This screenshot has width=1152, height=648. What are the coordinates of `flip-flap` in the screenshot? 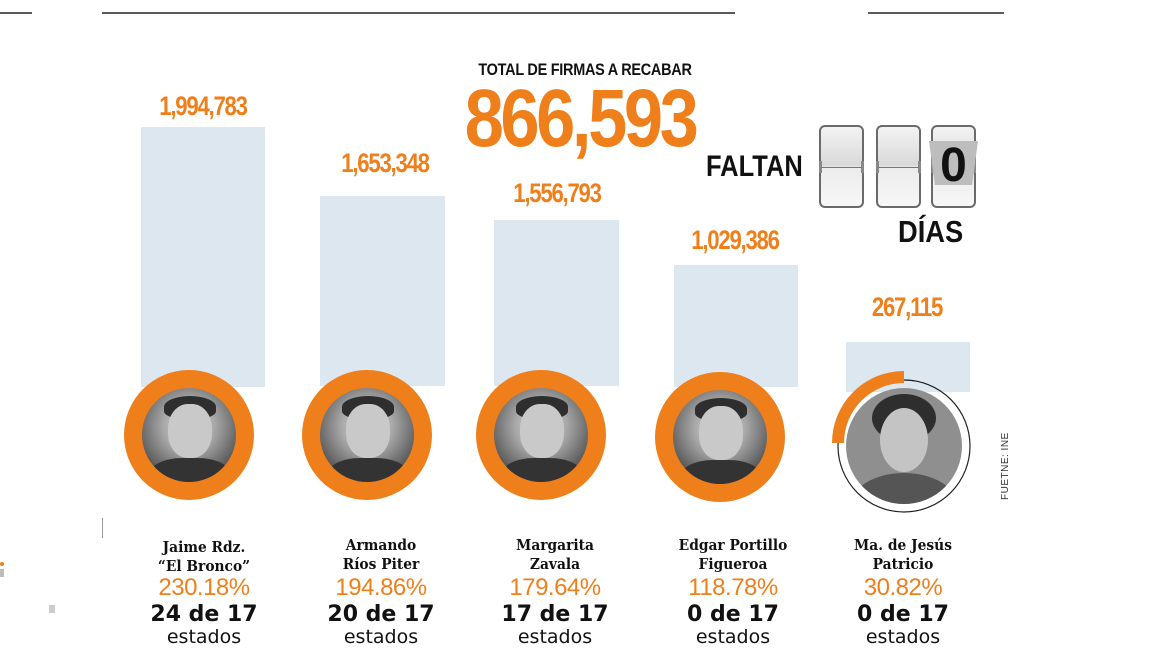 It's located at (953, 163).